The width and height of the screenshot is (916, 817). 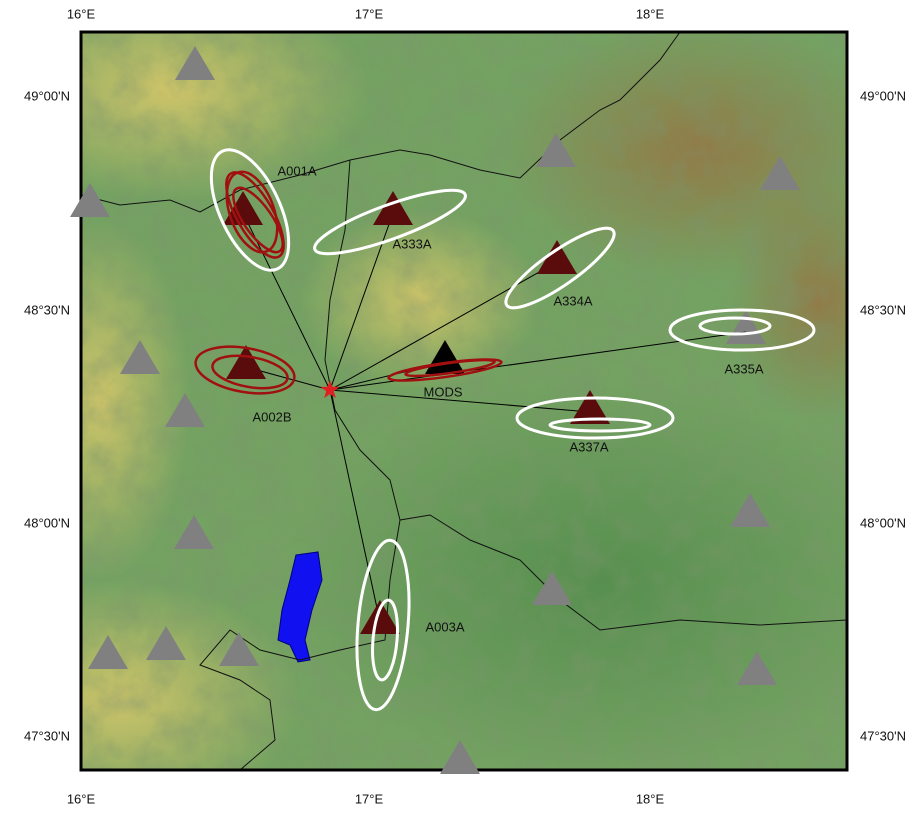 What do you see at coordinates (381, 122) in the screenshot?
I see `border` at bounding box center [381, 122].